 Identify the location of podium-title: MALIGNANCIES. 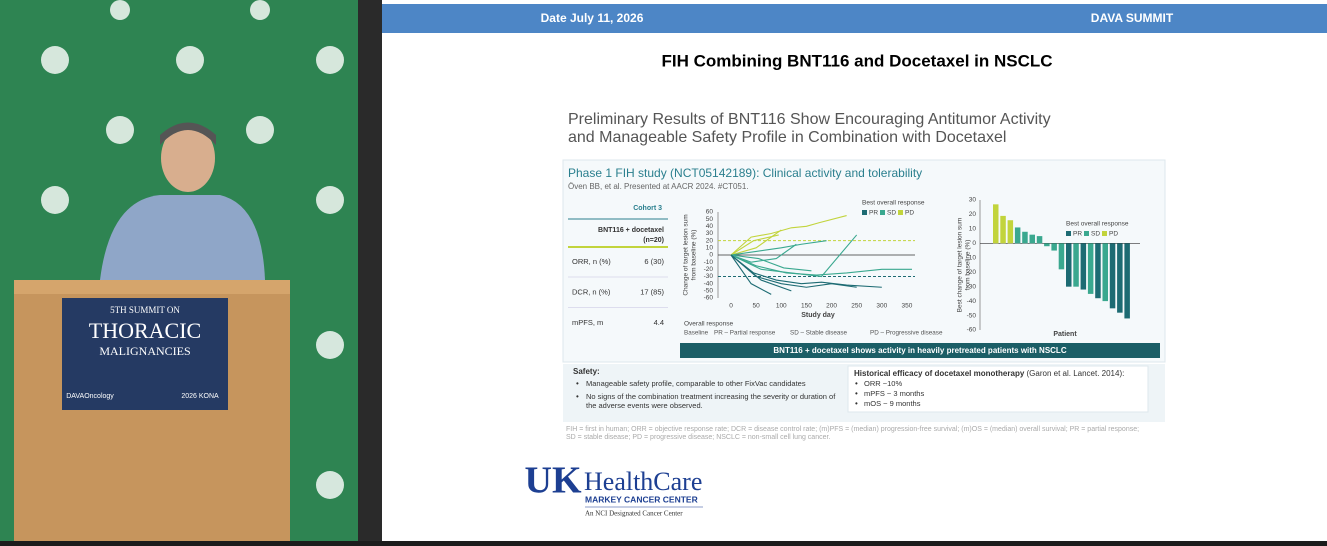
(144, 351).